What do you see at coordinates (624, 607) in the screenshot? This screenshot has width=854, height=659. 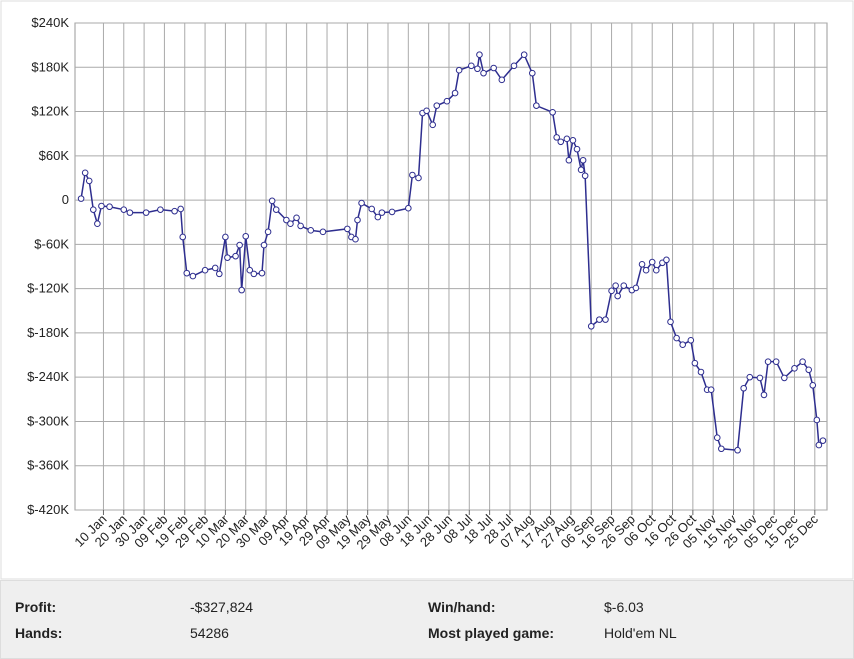 I see `stat-value: $-6.03` at bounding box center [624, 607].